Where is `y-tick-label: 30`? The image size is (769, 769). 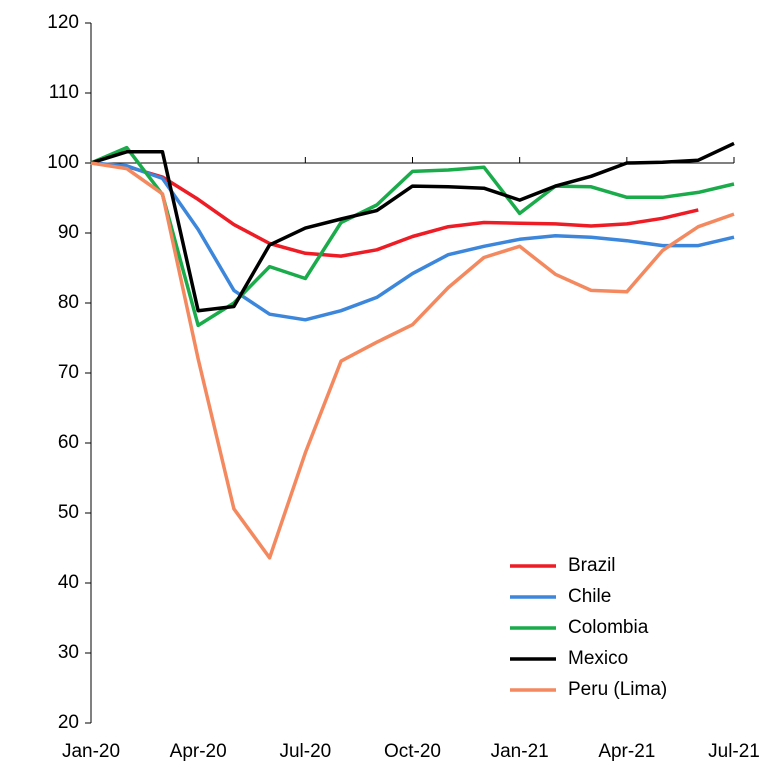 y-tick-label: 30 is located at coordinates (68, 652).